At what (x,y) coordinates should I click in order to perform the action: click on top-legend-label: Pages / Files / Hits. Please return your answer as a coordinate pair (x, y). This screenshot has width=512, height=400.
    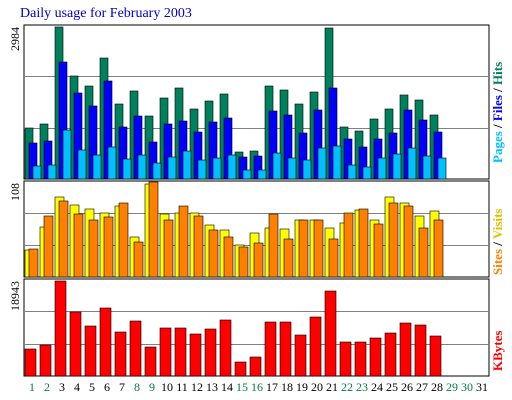
    Looking at the image, I should click on (497, 112).